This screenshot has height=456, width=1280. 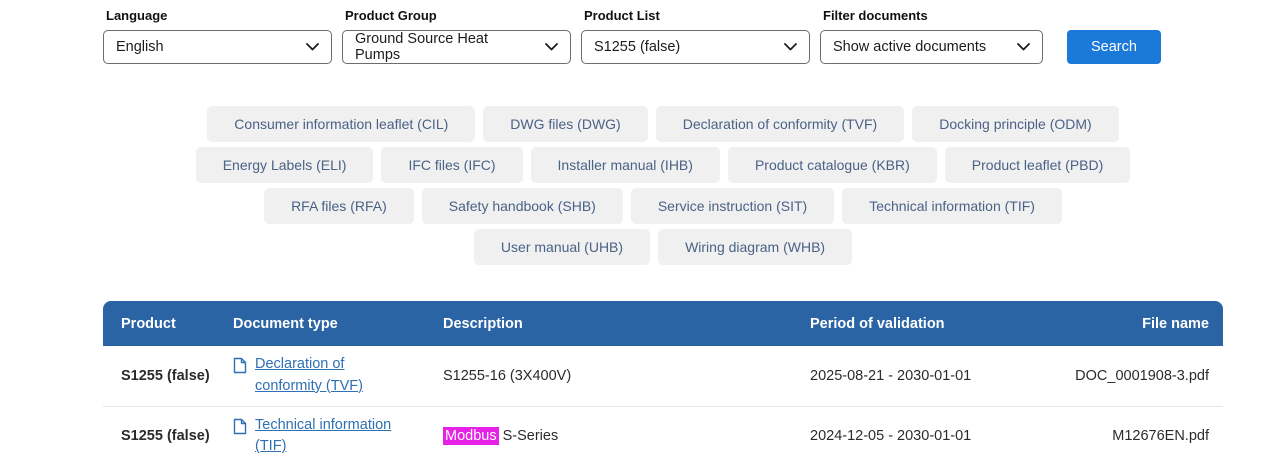 What do you see at coordinates (935, 376) in the screenshot?
I see `cell-period-of-validation: 2025-08-21 - 2030-01-01` at bounding box center [935, 376].